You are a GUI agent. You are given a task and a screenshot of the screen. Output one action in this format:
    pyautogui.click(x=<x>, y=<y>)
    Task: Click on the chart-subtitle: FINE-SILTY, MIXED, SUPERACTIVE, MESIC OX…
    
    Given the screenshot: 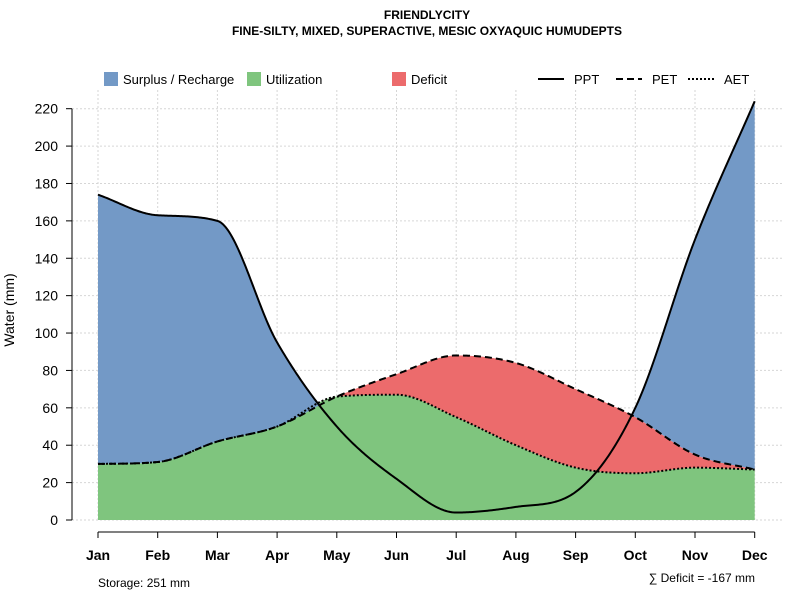 What is the action you would take?
    pyautogui.click(x=427, y=31)
    